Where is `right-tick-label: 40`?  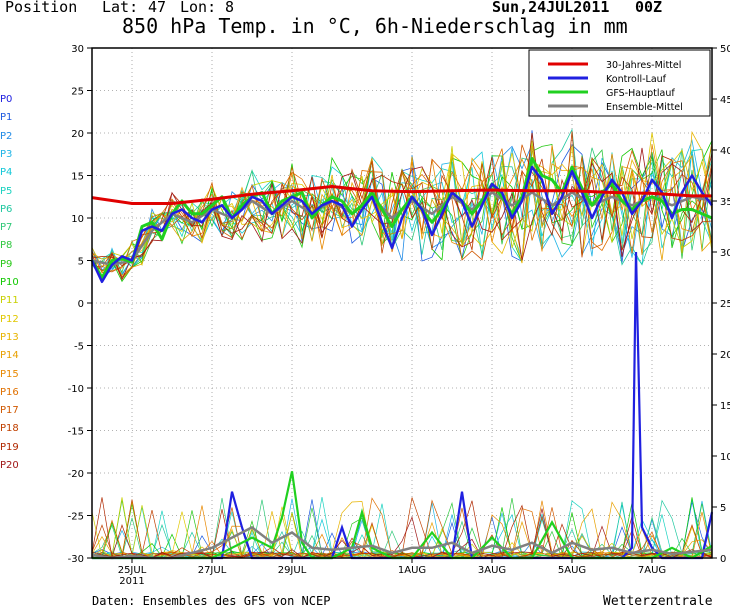
right-tick-label: 40 is located at coordinates (725, 151).